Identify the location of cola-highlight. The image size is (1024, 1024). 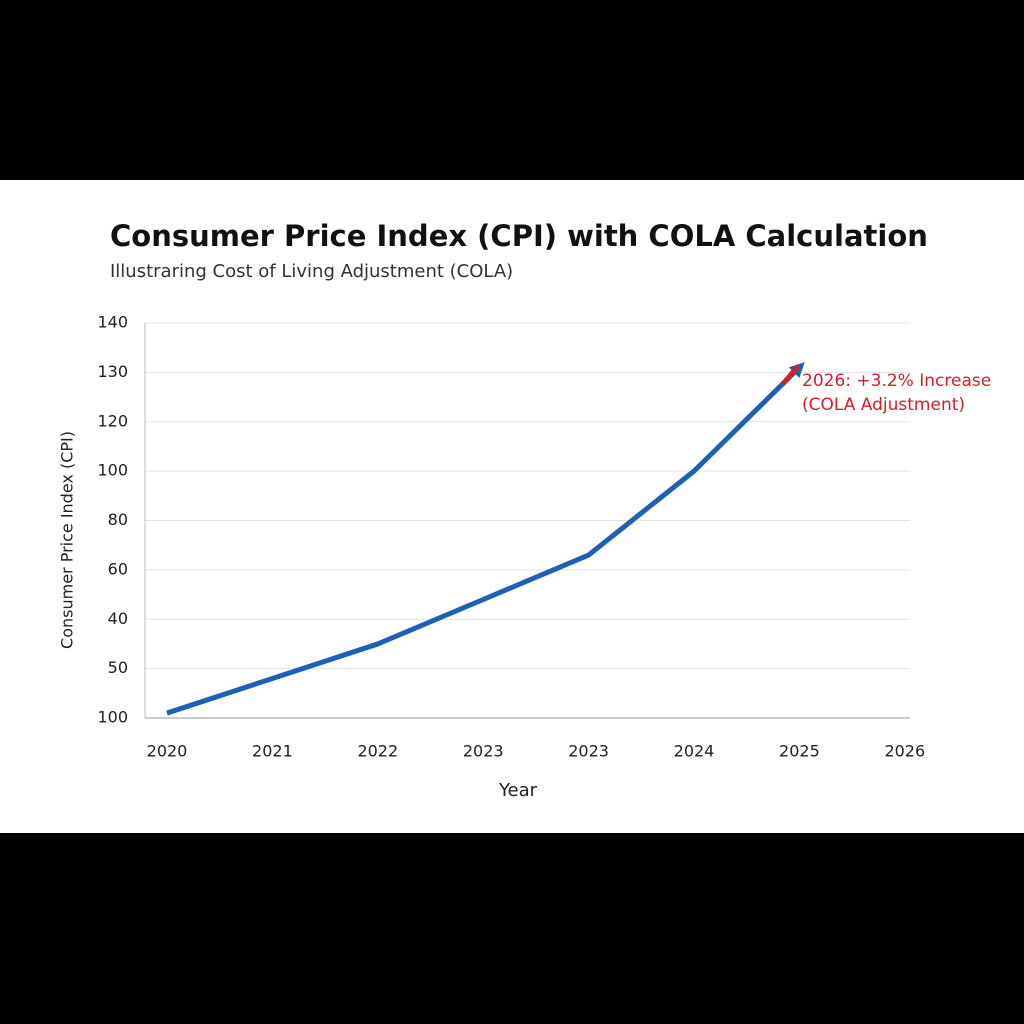
(790, 375).